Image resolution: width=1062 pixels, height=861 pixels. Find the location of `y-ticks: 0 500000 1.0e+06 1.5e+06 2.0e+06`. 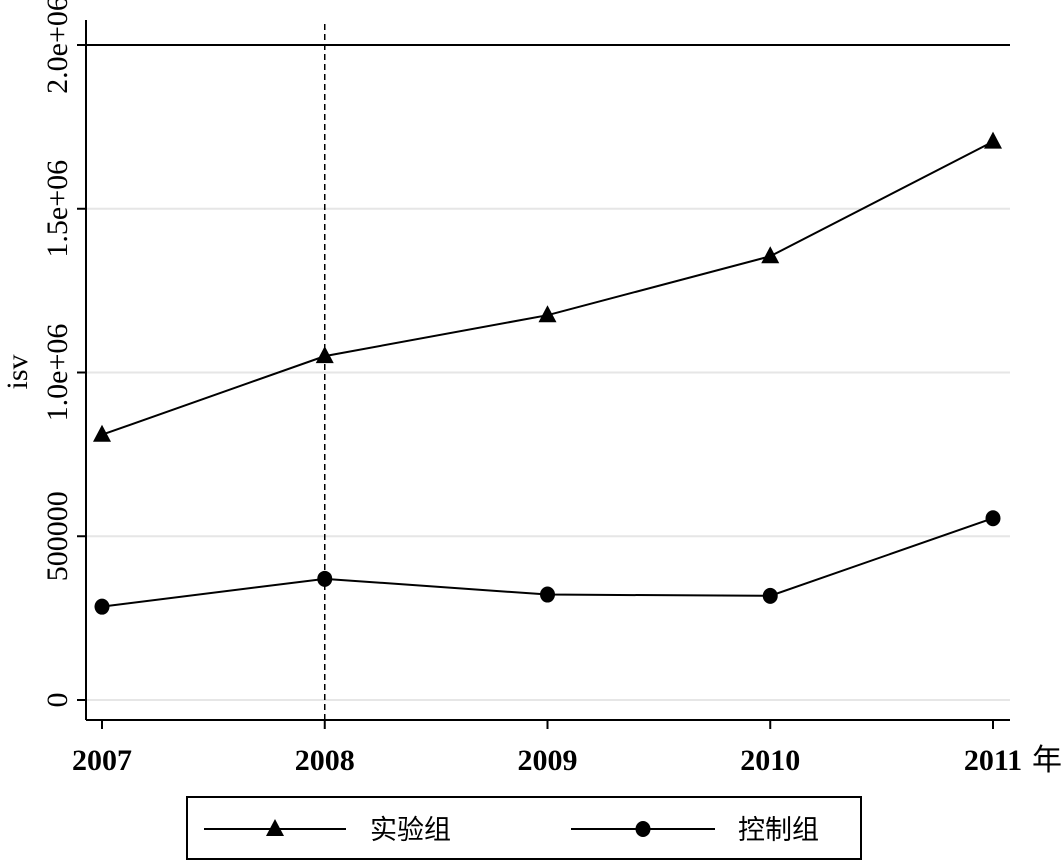

y-ticks: 0 500000 1.0e+06 1.5e+06 2.0e+06 is located at coordinates (63, 354).